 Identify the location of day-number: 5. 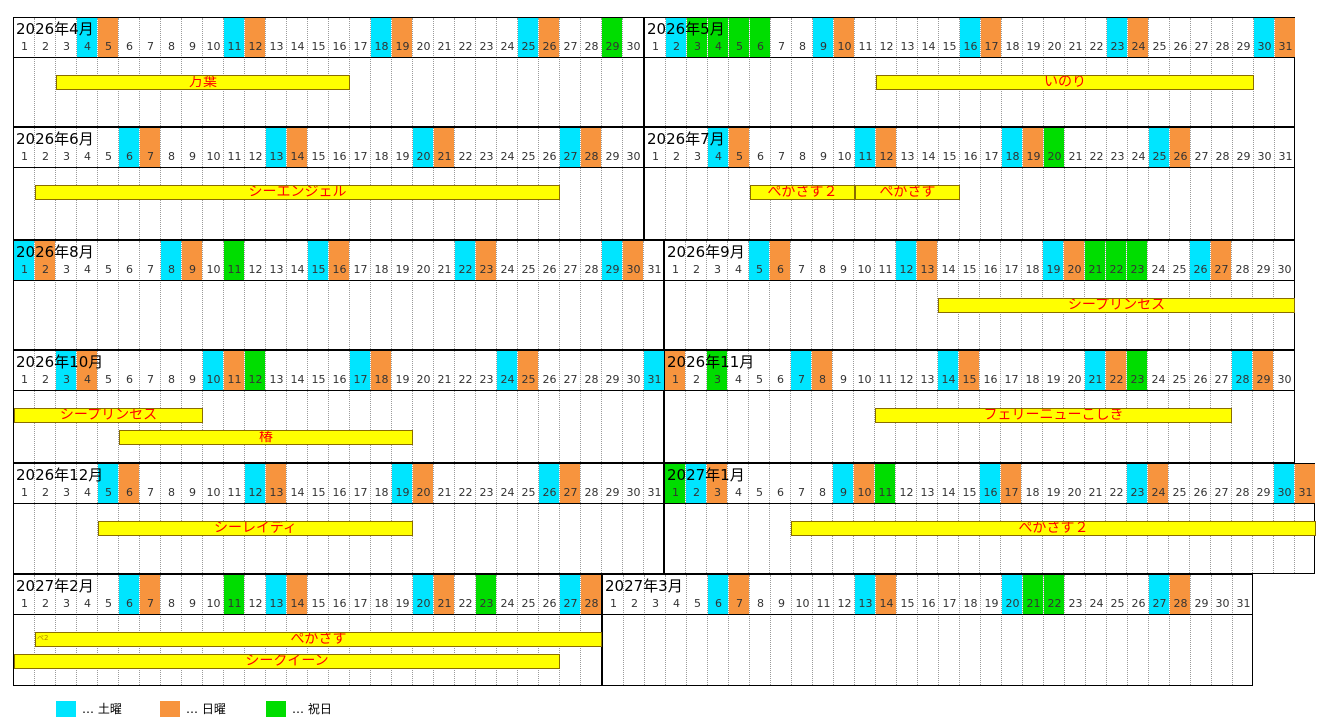
(108, 156).